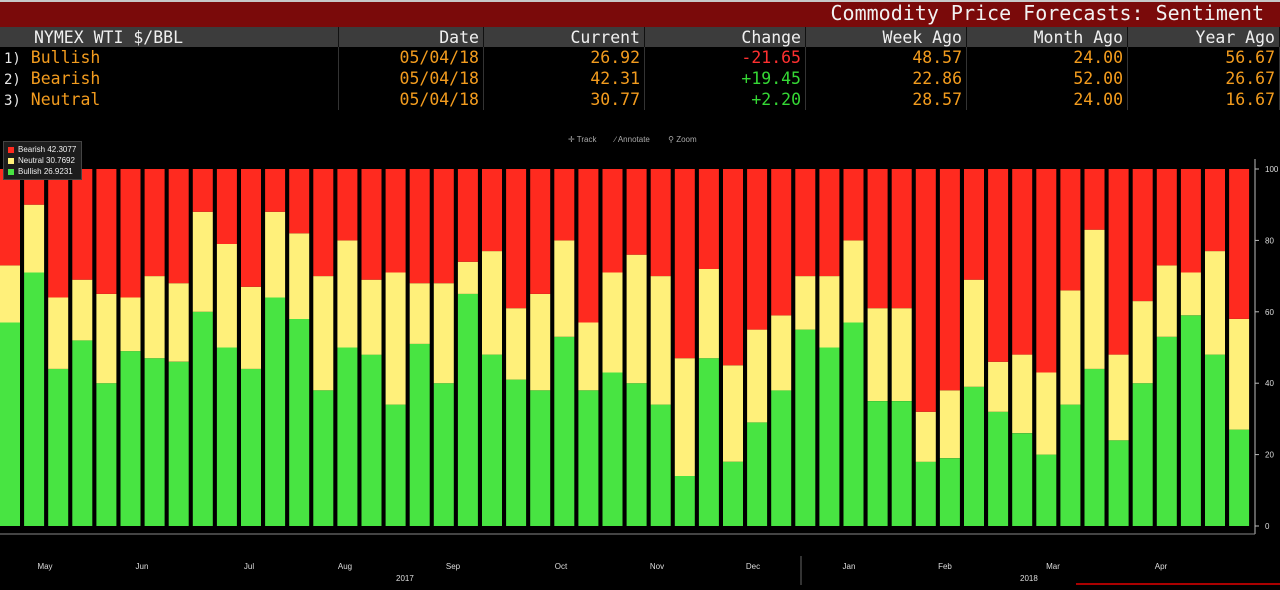 Image resolution: width=1280 pixels, height=590 pixels. Describe the element at coordinates (1272, 169) in the screenshot. I see `y-tick-label: 100` at that location.